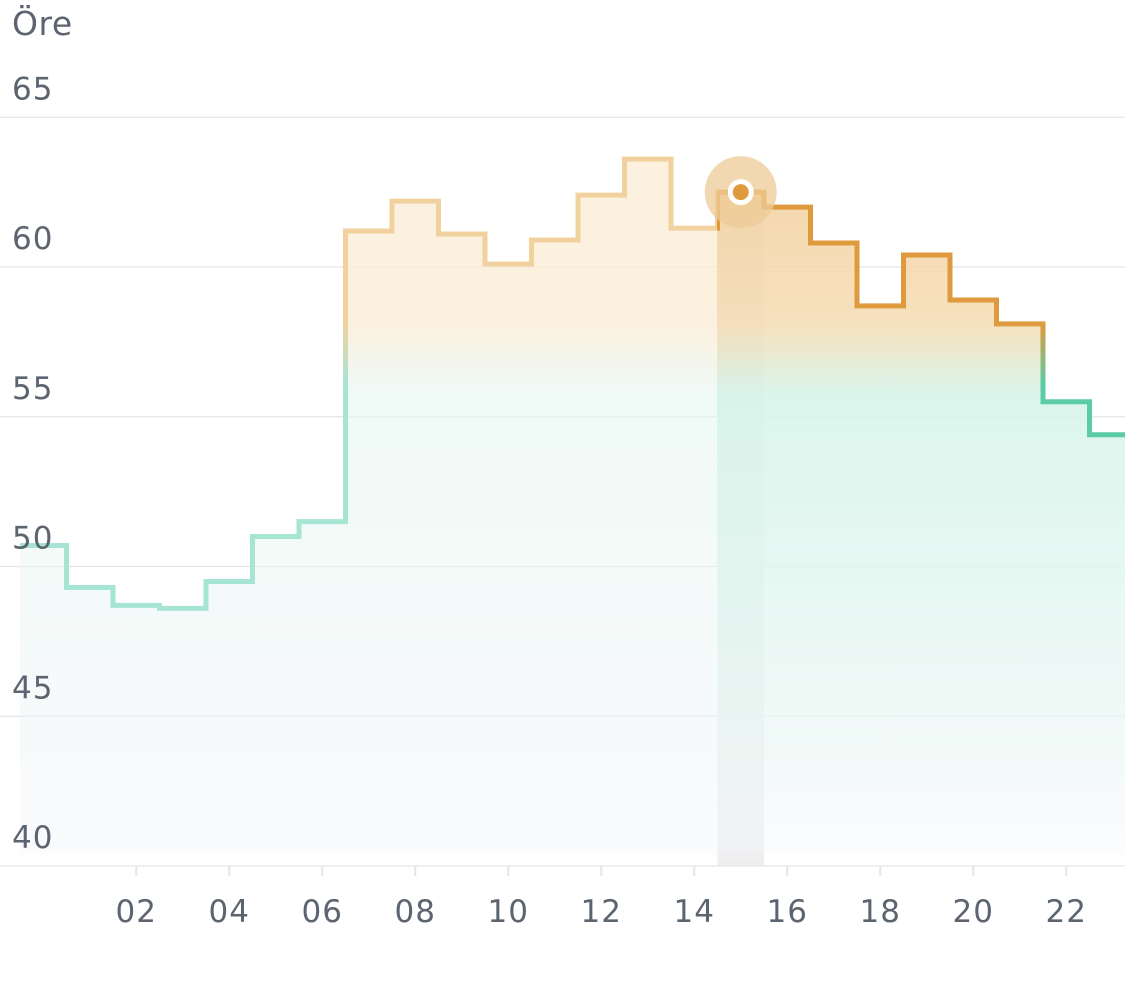  I want to click on y-axis-unit-label: Öre, so click(42, 23).